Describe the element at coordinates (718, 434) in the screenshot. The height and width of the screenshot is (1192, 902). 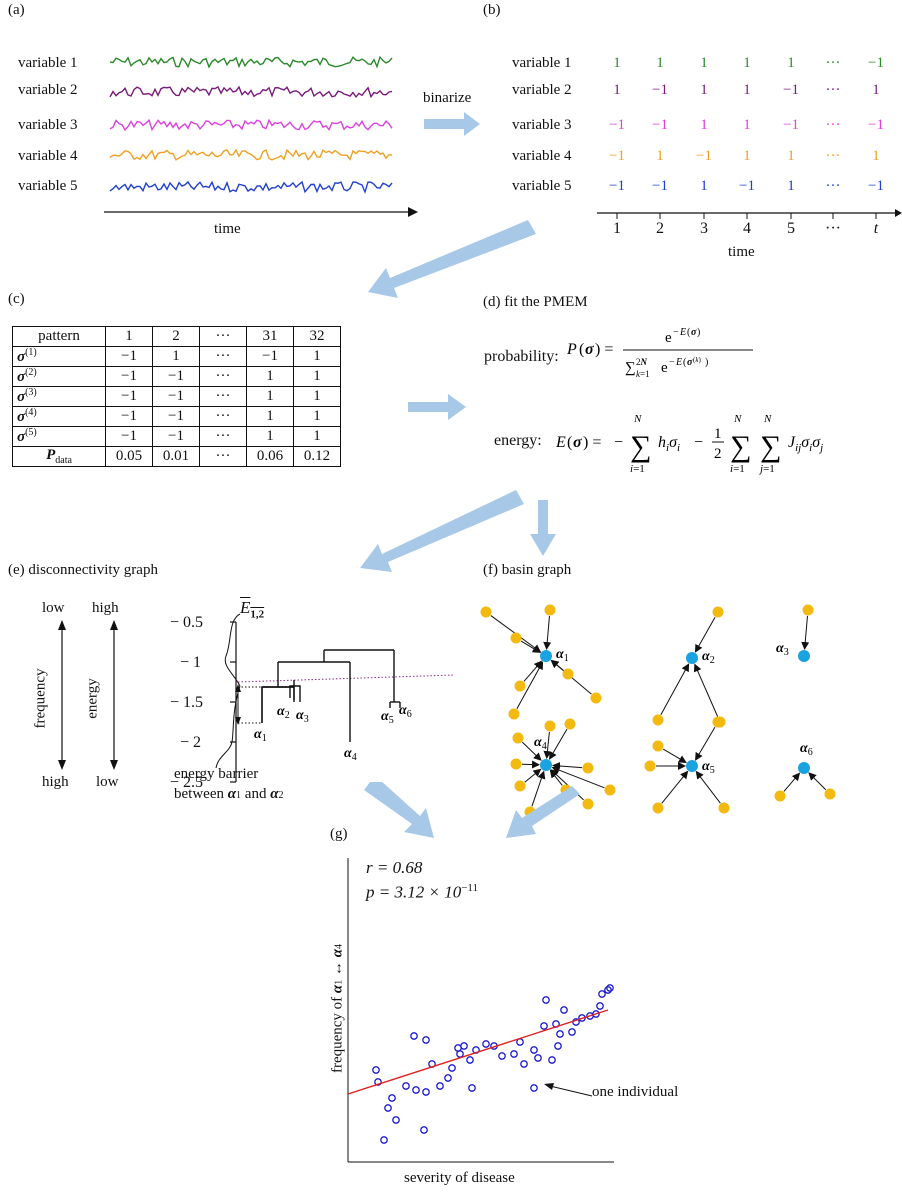
I see `svg-text: 1` at that location.